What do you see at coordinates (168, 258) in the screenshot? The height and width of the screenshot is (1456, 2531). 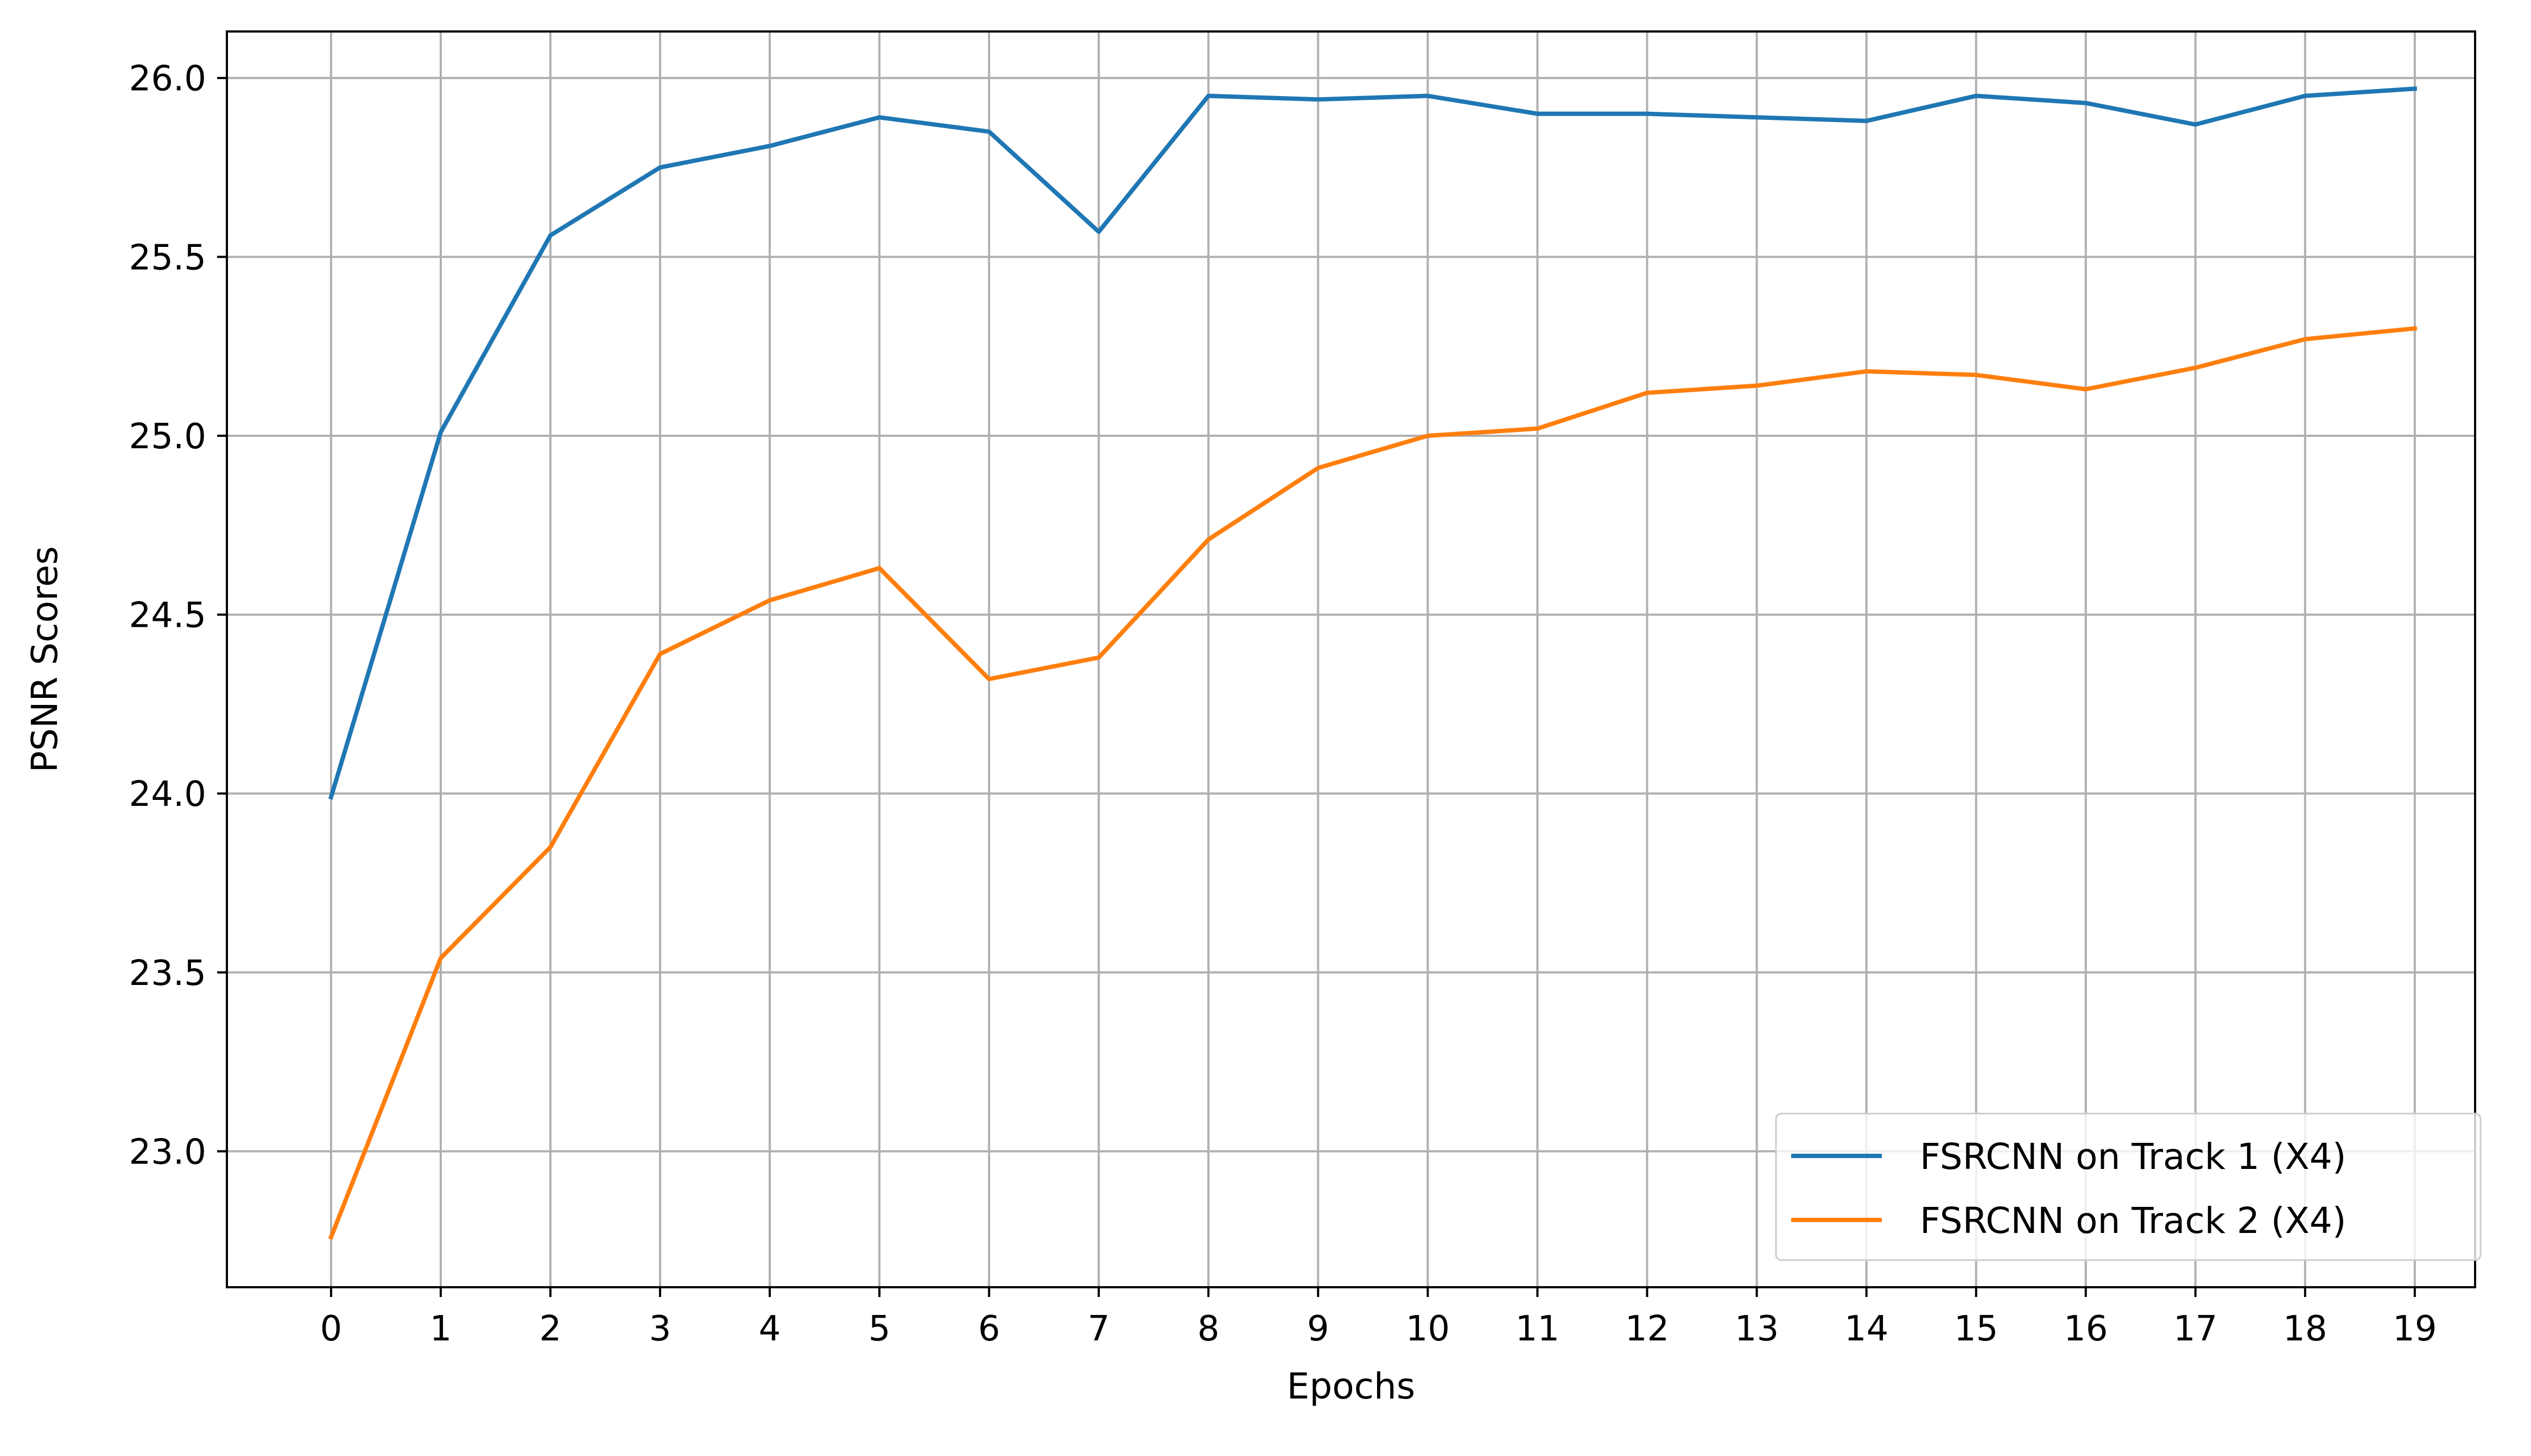 I see `y-tick-label: 25.5` at bounding box center [168, 258].